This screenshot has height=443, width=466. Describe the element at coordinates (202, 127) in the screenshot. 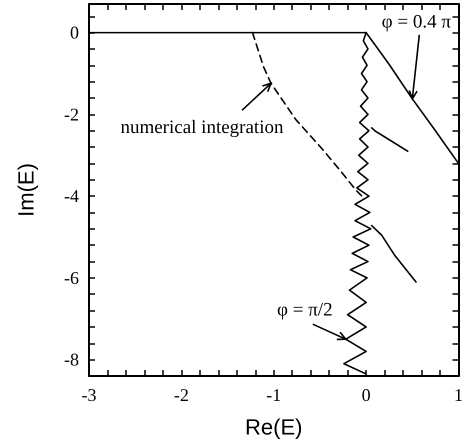

I see `annotation: numerical integration` at that location.